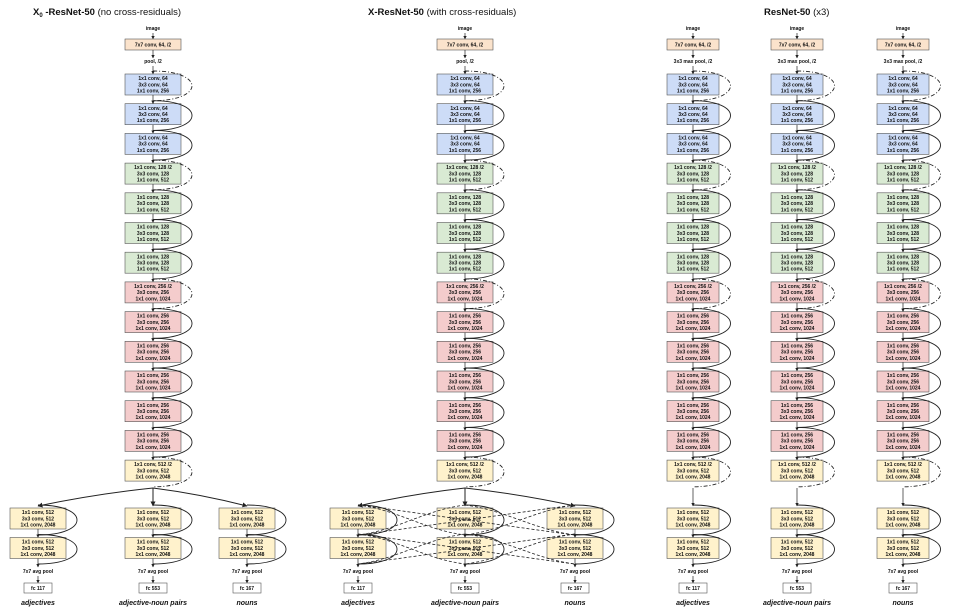 The width and height of the screenshot is (969, 611). I want to click on r-adj-block-s3-line: 3x3 conv, 256, so click(693, 412).